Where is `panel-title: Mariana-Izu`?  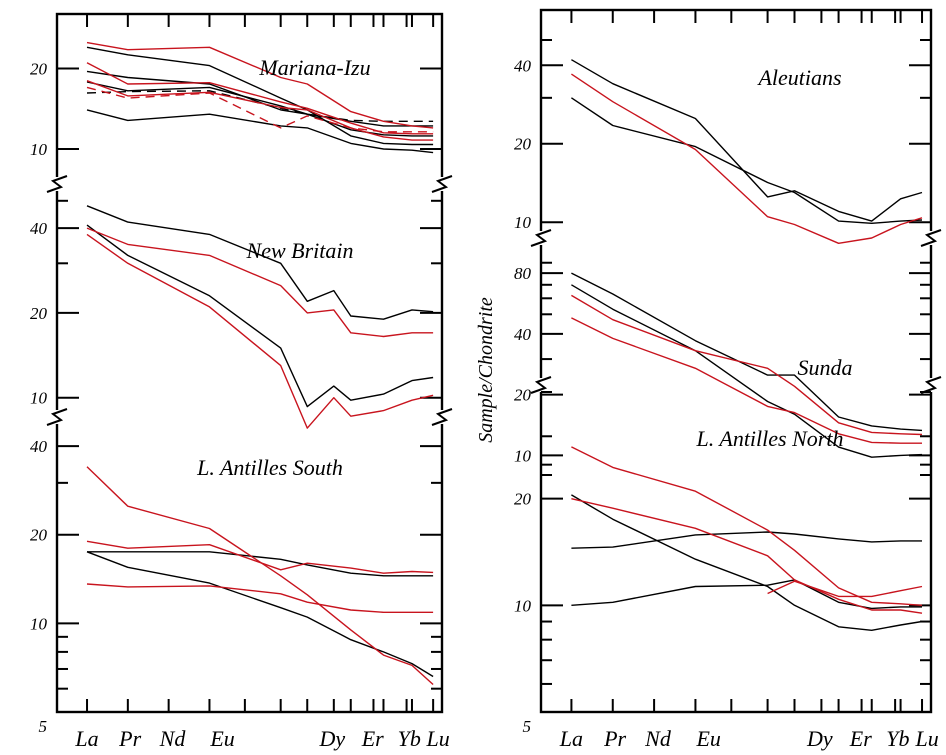 panel-title: Mariana-Izu is located at coordinates (314, 67).